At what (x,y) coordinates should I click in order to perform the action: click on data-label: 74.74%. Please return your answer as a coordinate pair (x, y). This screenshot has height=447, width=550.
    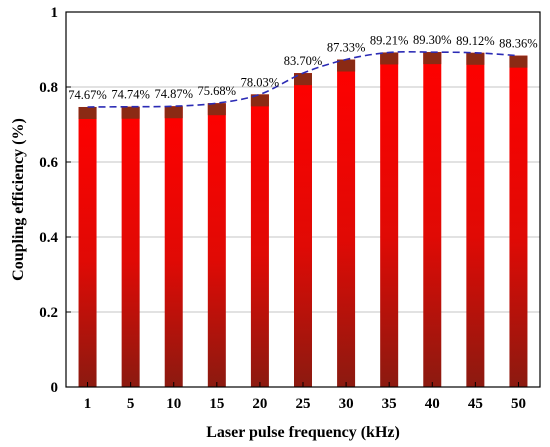
    Looking at the image, I should click on (130, 95).